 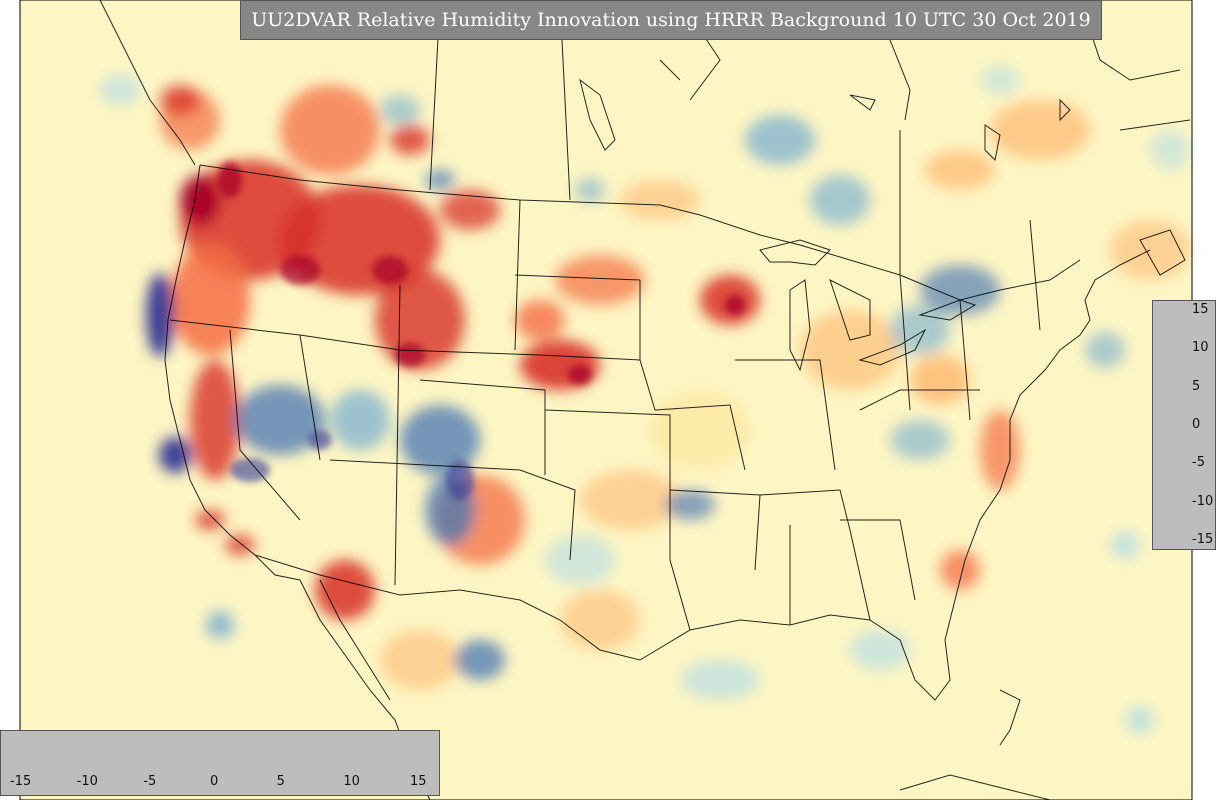 I want to click on vertical-colorbar-tick-label: 10, so click(x=1200, y=348).